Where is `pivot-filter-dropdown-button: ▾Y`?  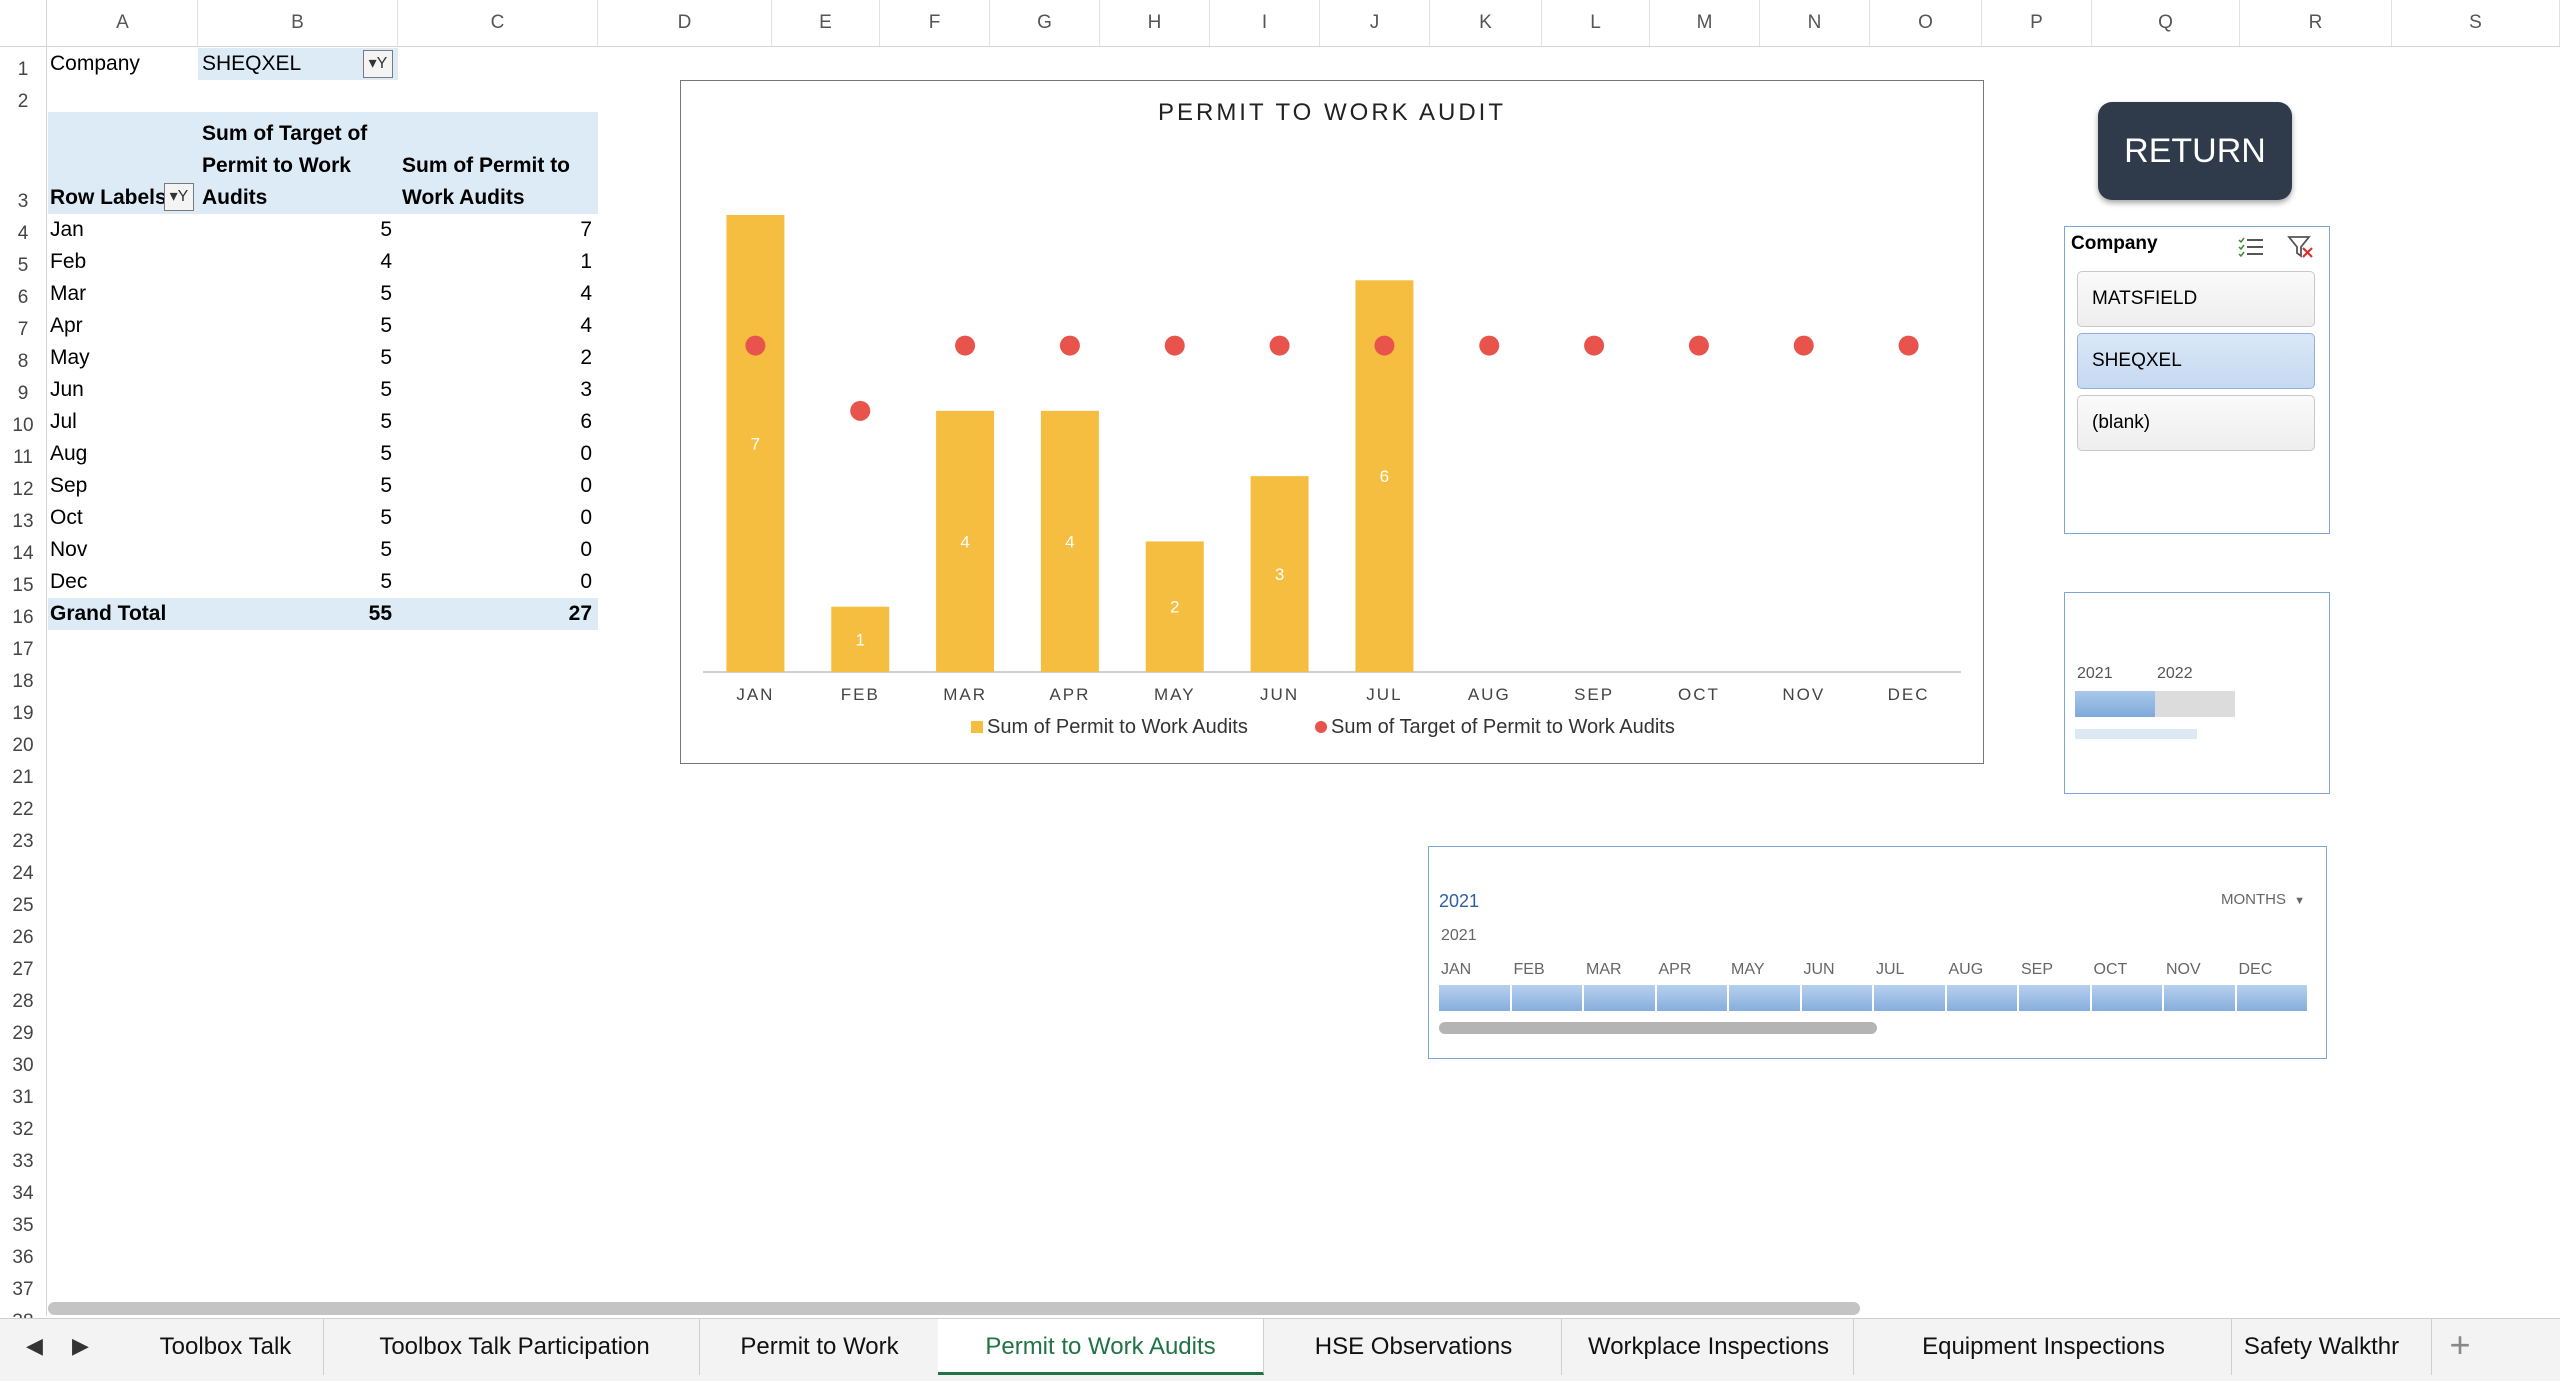
pivot-filter-dropdown-button: ▾Y is located at coordinates (378, 64).